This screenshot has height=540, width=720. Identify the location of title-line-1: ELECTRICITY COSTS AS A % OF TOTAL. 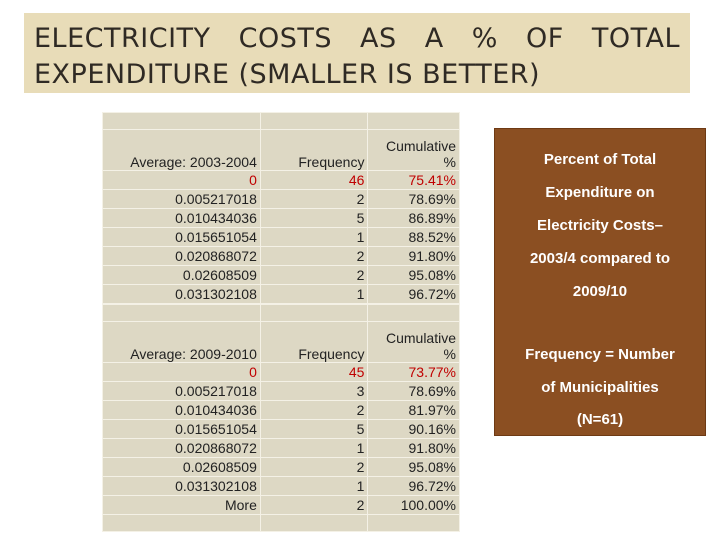
(357, 39).